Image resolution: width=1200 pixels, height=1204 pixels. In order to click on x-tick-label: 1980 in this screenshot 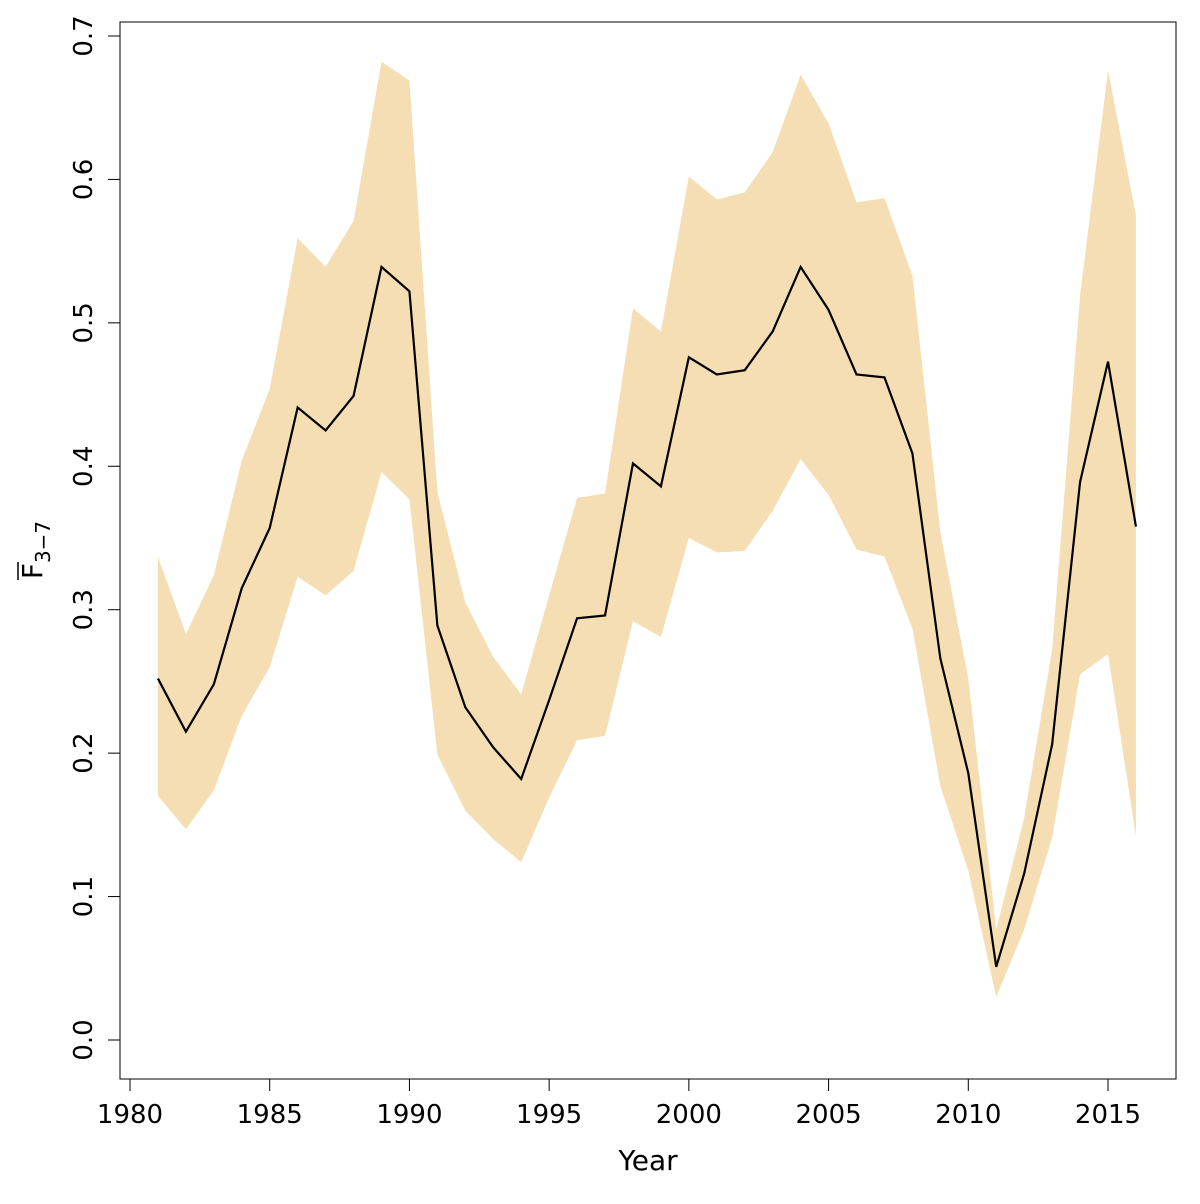, I will do `click(130, 1115)`.